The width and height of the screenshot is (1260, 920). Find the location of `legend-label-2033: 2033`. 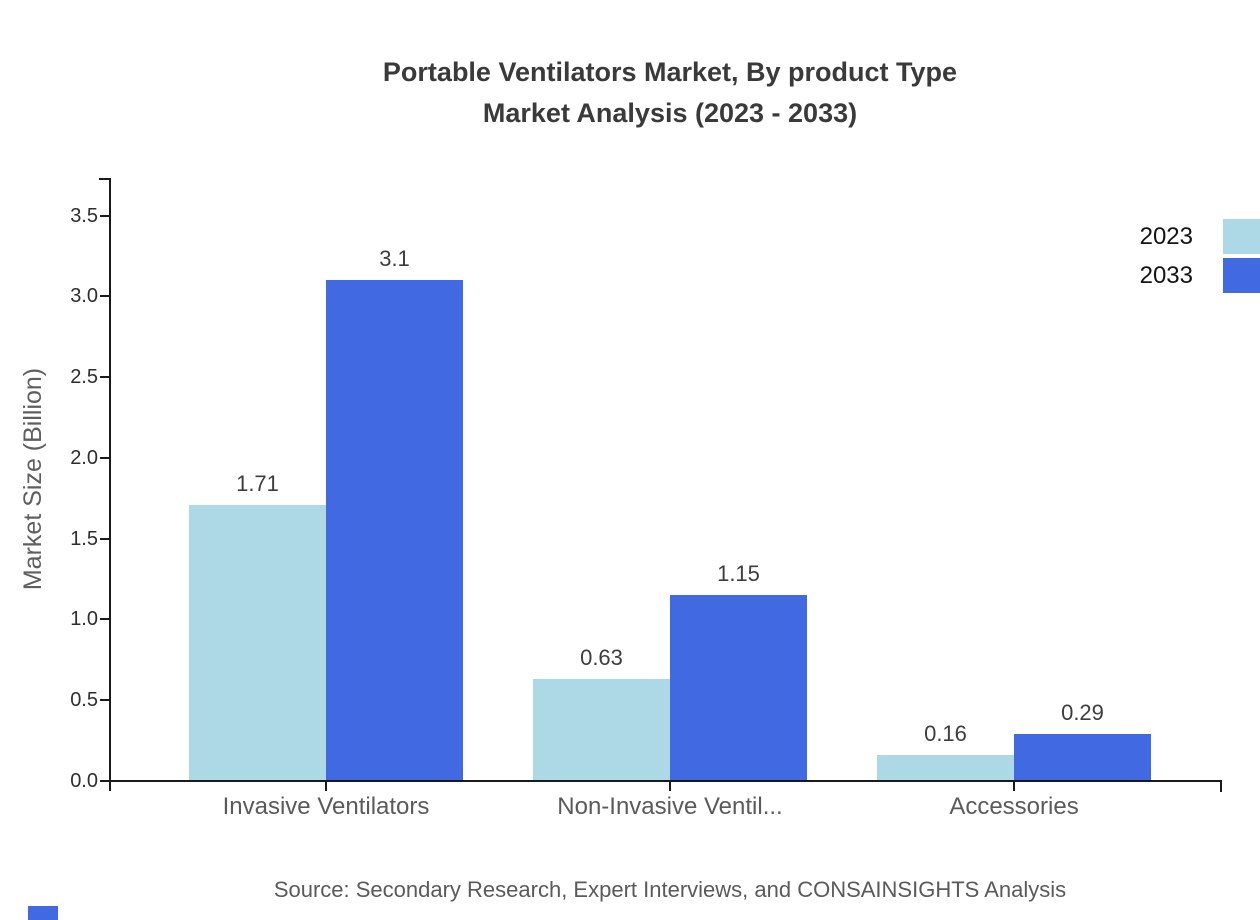

legend-label-2033: 2033 is located at coordinates (1166, 275).